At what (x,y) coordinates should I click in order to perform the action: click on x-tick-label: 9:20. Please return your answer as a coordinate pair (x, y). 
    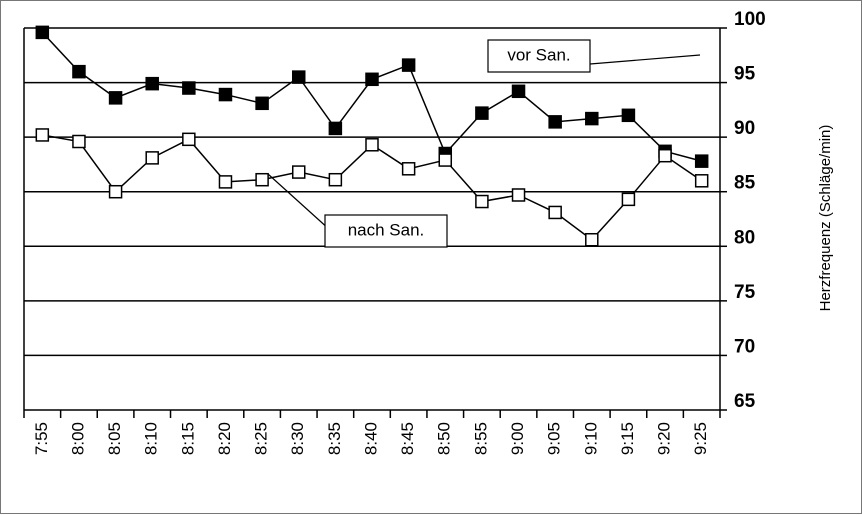
    Looking at the image, I should click on (664, 438).